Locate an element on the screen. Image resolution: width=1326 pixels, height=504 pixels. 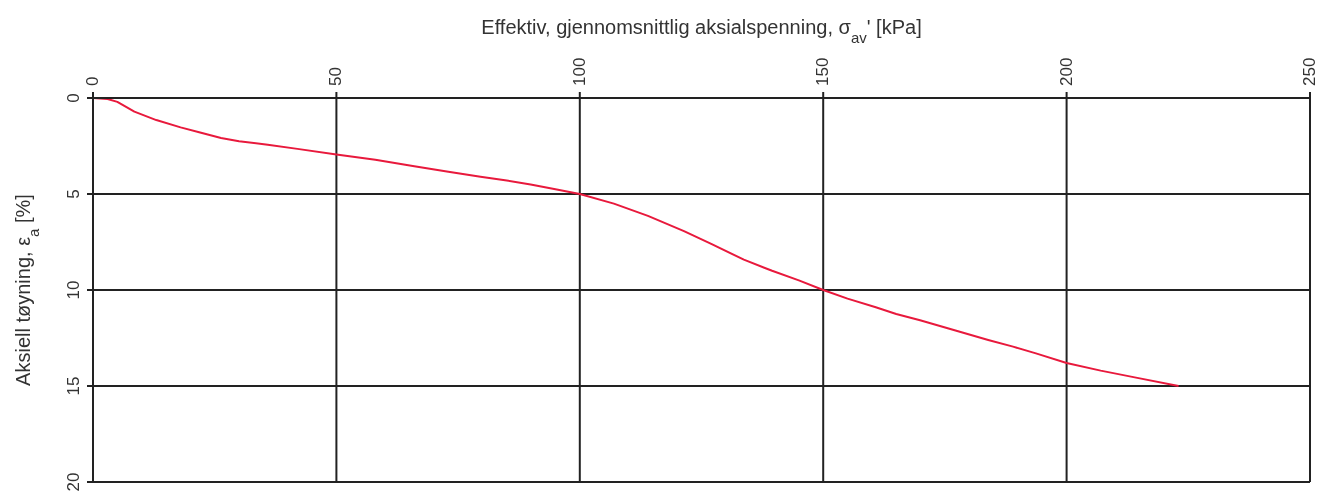
y-tick-label: 0 is located at coordinates (73, 98).